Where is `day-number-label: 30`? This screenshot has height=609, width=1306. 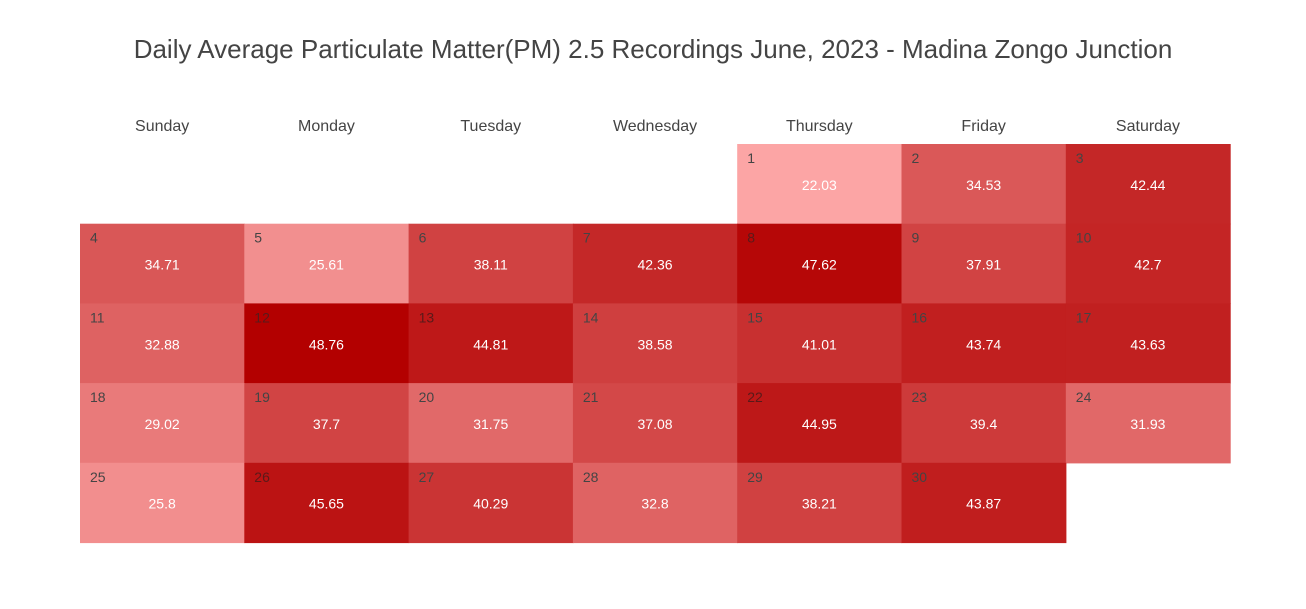
day-number-label: 30 is located at coordinates (920, 477).